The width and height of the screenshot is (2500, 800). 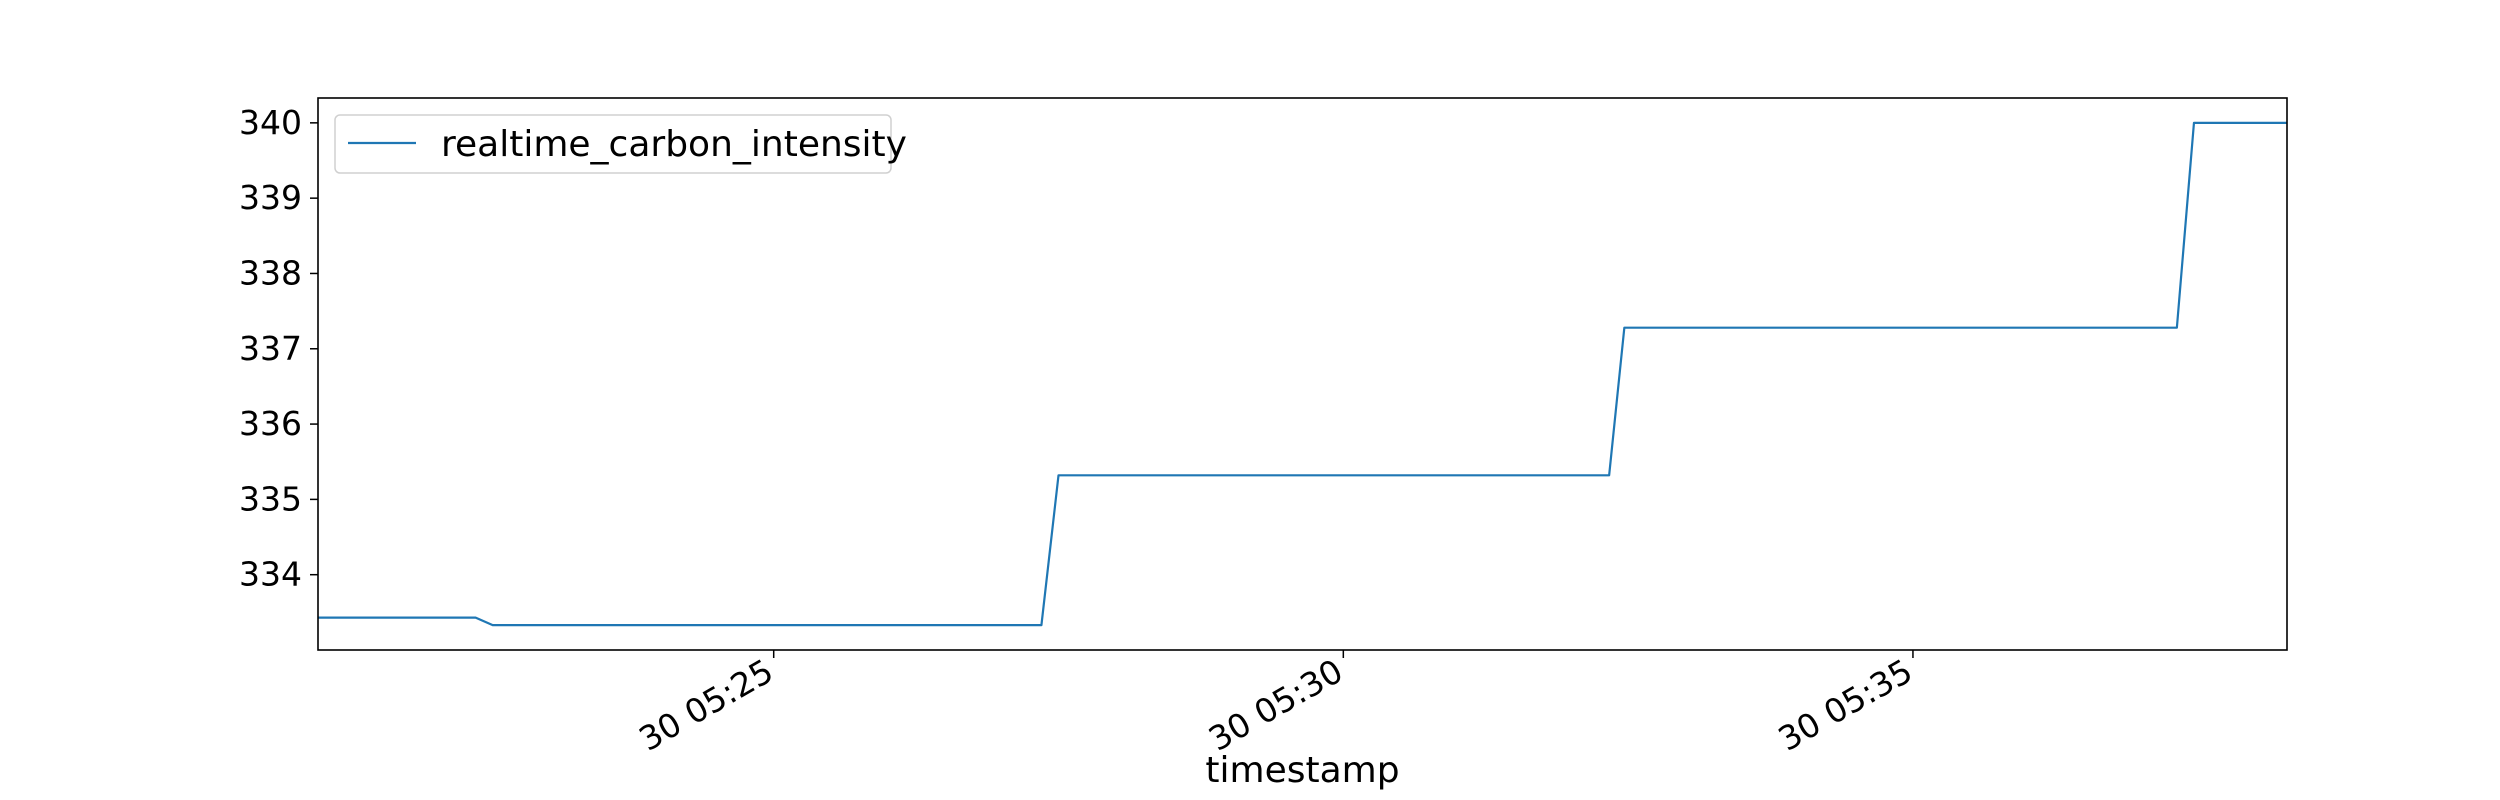 What do you see at coordinates (270, 197) in the screenshot?
I see `y-tick-label: 339` at bounding box center [270, 197].